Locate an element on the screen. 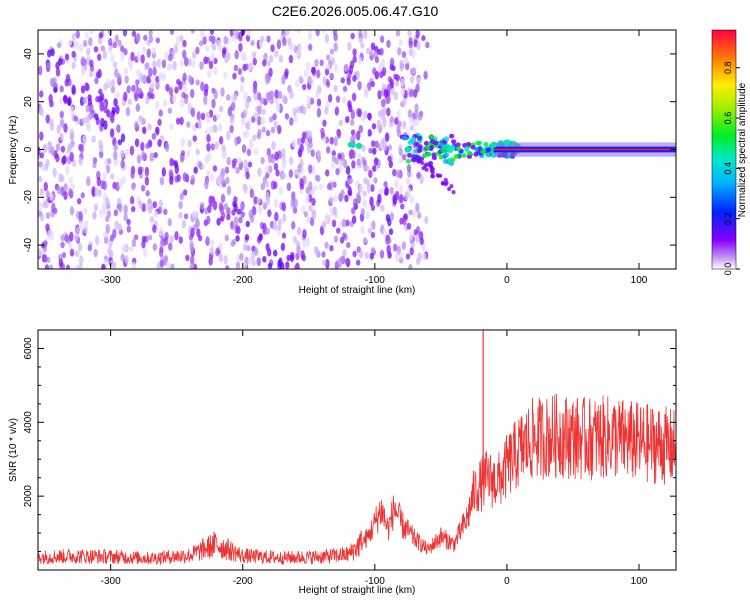 The image size is (750, 600). colorbar-tick-label: 0.4 is located at coordinates (728, 168).